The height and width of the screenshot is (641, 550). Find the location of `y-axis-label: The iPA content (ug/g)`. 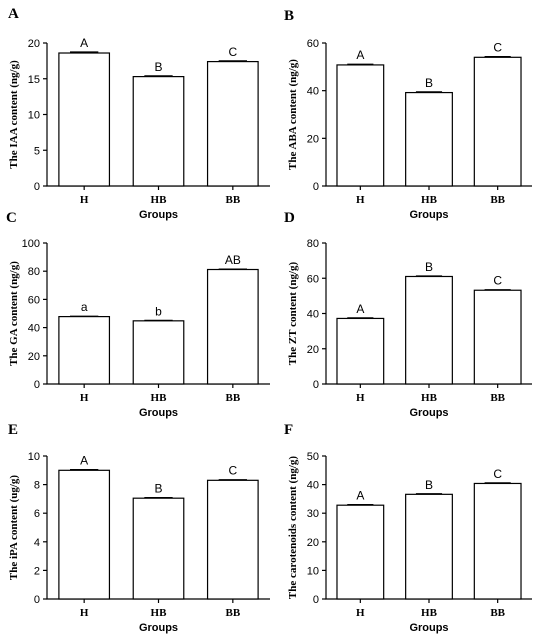

y-axis-label: The iPA content (ug/g) is located at coordinates (14, 528).